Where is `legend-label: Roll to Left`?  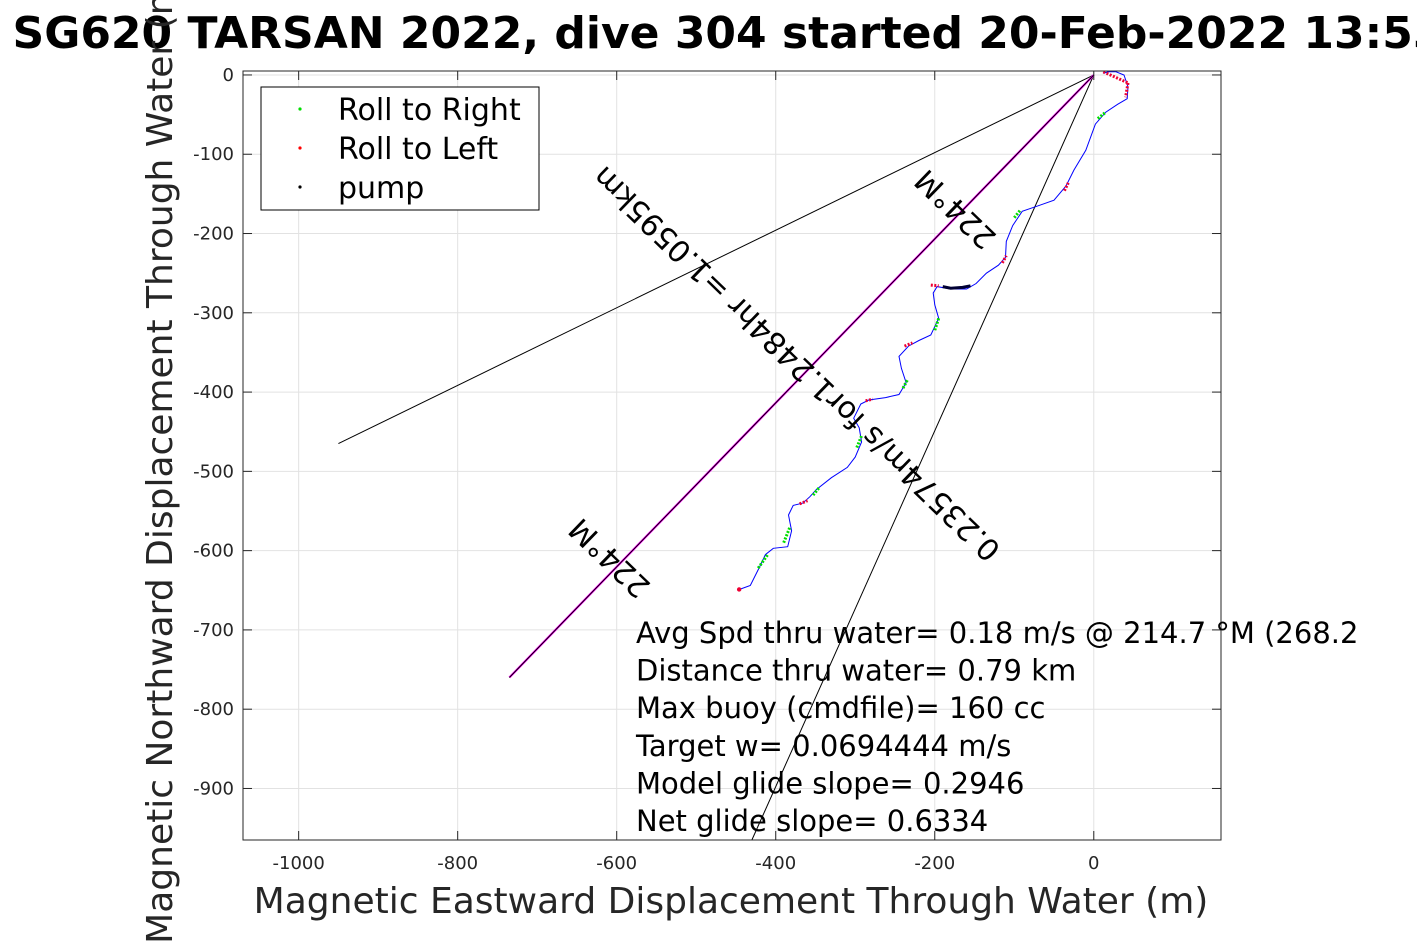
legend-label: Roll to Left is located at coordinates (418, 149).